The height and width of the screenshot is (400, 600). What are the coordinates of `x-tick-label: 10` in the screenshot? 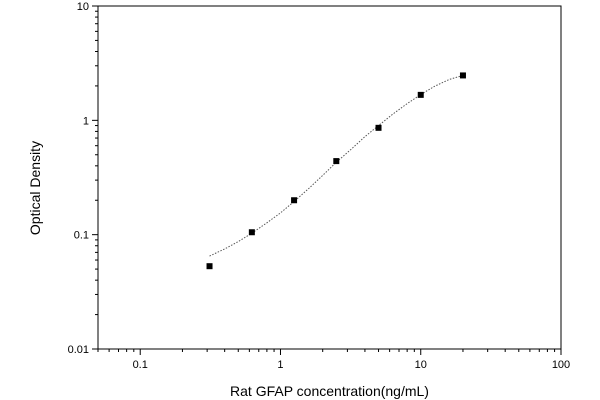 It's located at (421, 365).